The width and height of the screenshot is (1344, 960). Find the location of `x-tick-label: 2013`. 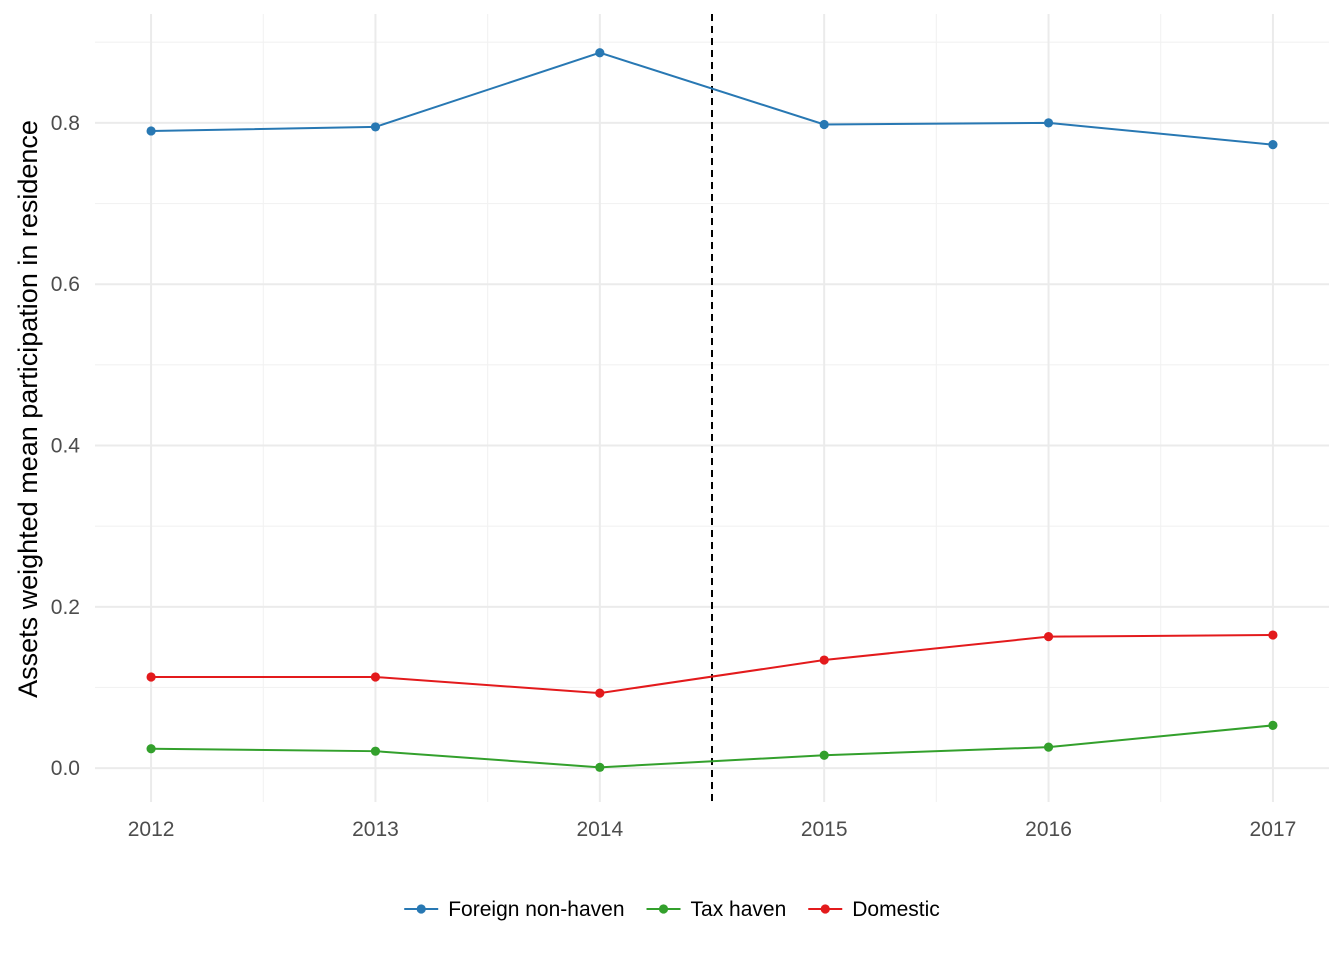

x-tick-label: 2013 is located at coordinates (375, 829).